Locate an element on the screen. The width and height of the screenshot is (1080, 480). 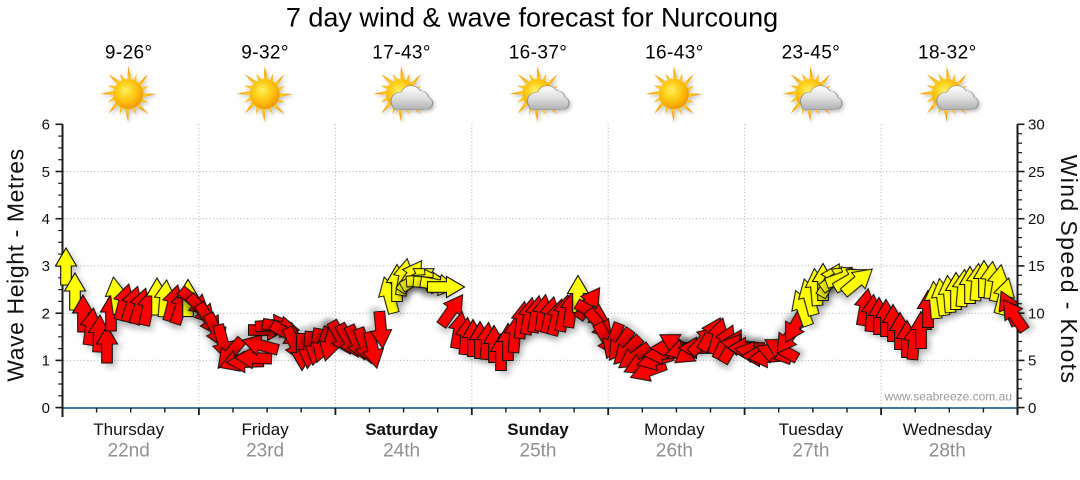
svg-text: Friday is located at coordinates (265, 429).